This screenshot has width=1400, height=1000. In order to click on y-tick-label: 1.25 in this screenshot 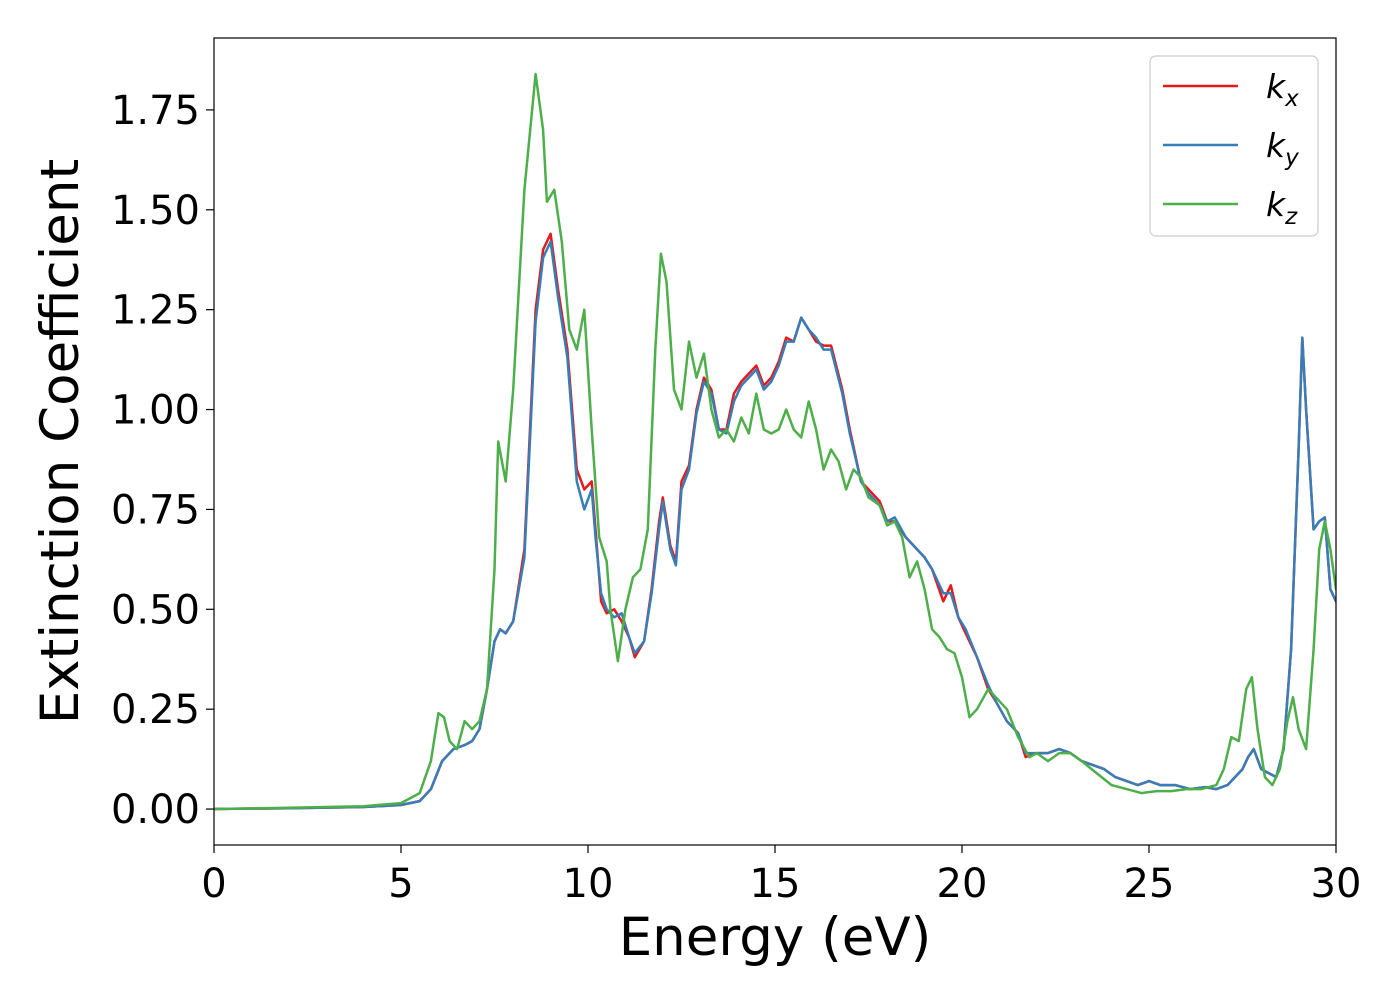, I will do `click(155, 311)`.